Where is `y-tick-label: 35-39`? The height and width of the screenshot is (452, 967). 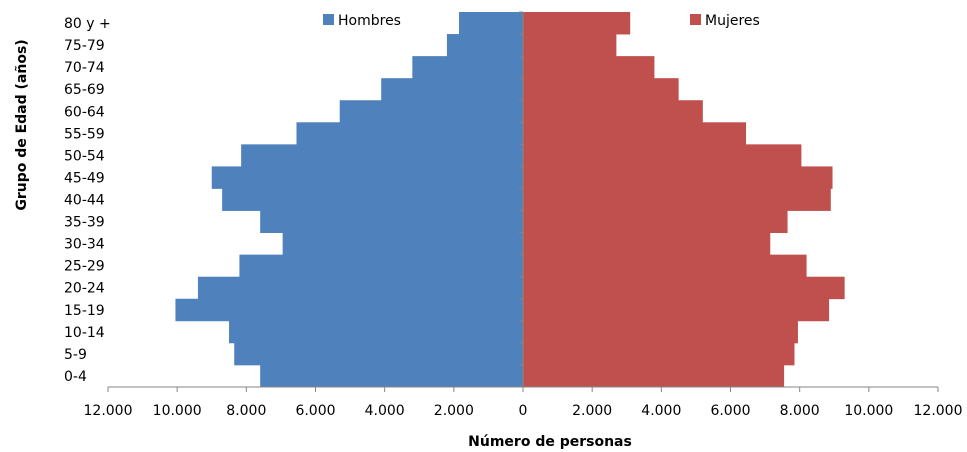
y-tick-label: 35-39 is located at coordinates (84, 223).